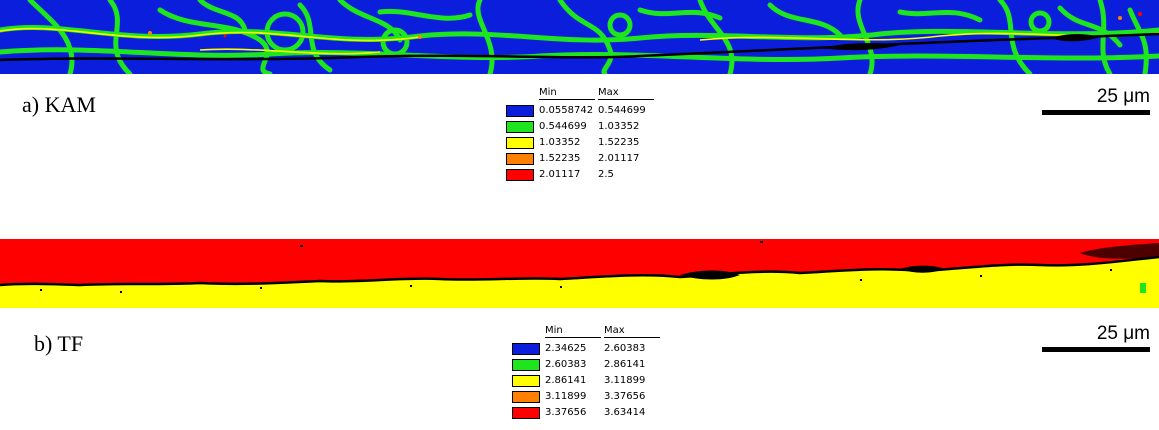 The height and width of the screenshot is (430, 1159). What do you see at coordinates (625, 380) in the screenshot?
I see `legend-max-value: 3.11899` at bounding box center [625, 380].